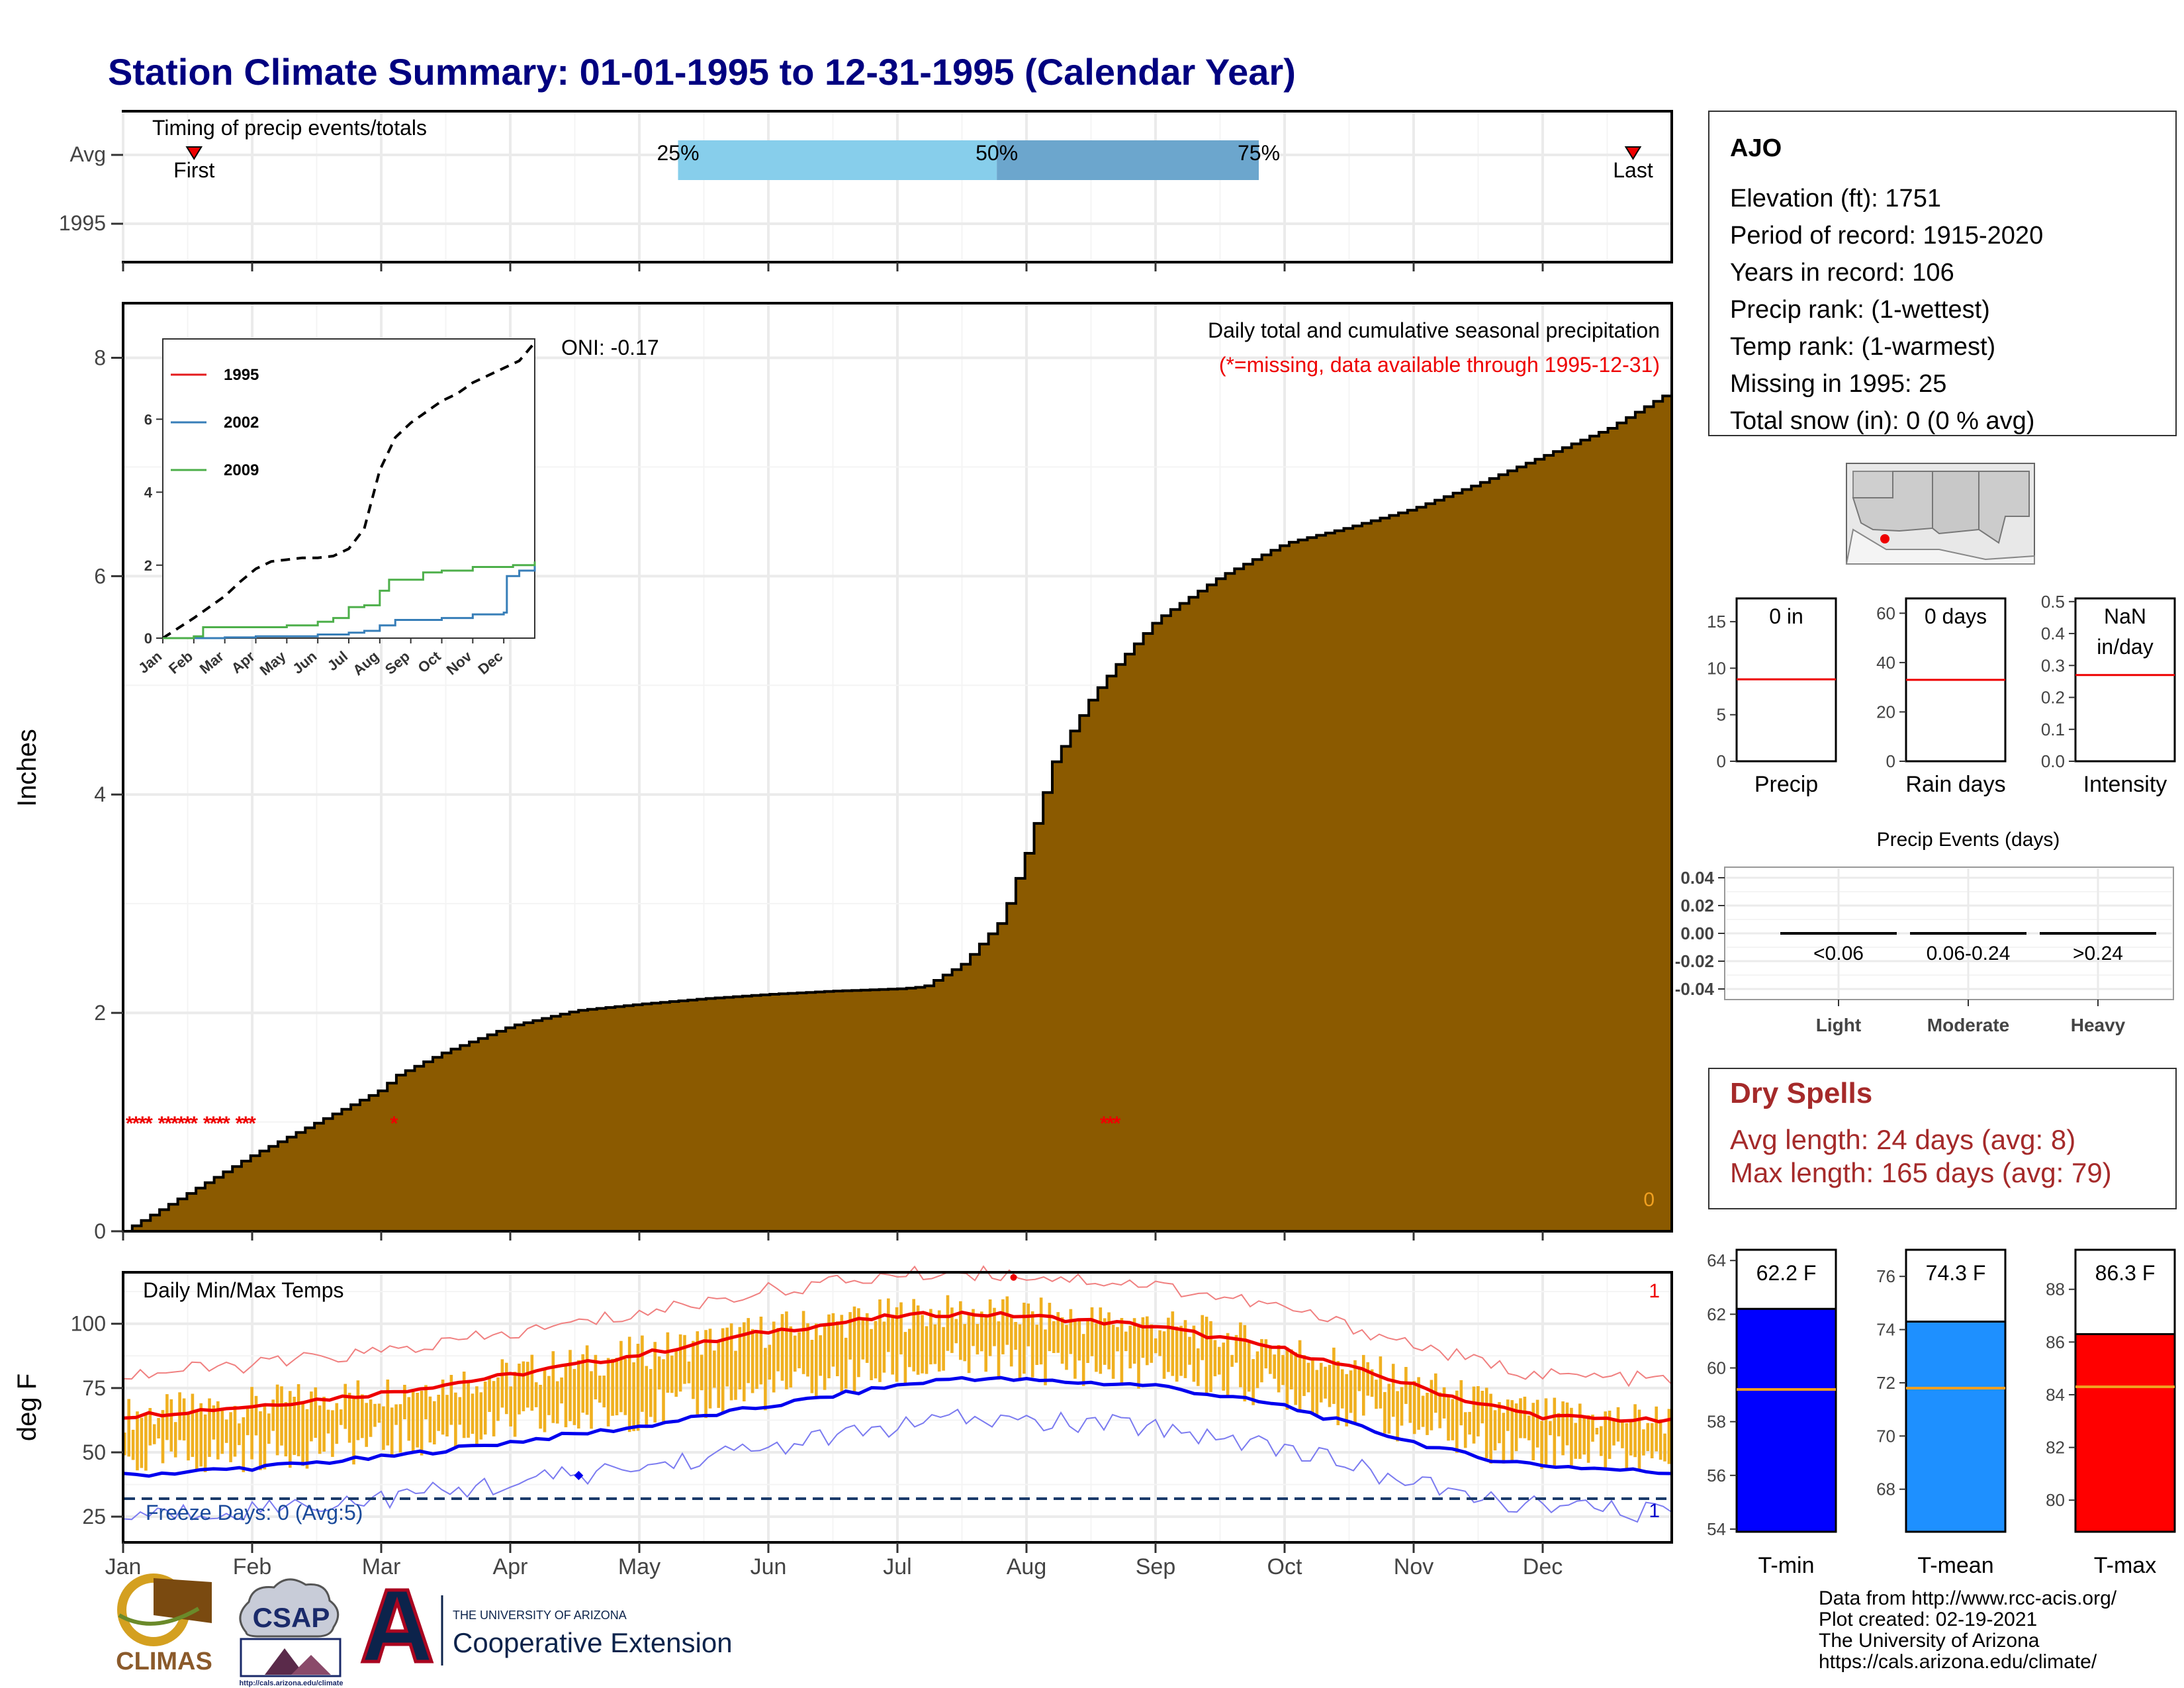 The height and width of the screenshot is (1688, 2184). I want to click on month-label: Jun, so click(769, 1566).